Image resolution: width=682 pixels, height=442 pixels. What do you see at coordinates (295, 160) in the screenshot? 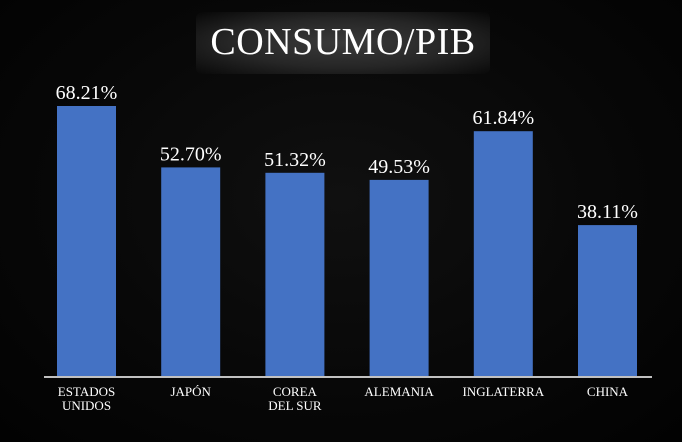
I see `value-label-2: 51.32%` at bounding box center [295, 160].